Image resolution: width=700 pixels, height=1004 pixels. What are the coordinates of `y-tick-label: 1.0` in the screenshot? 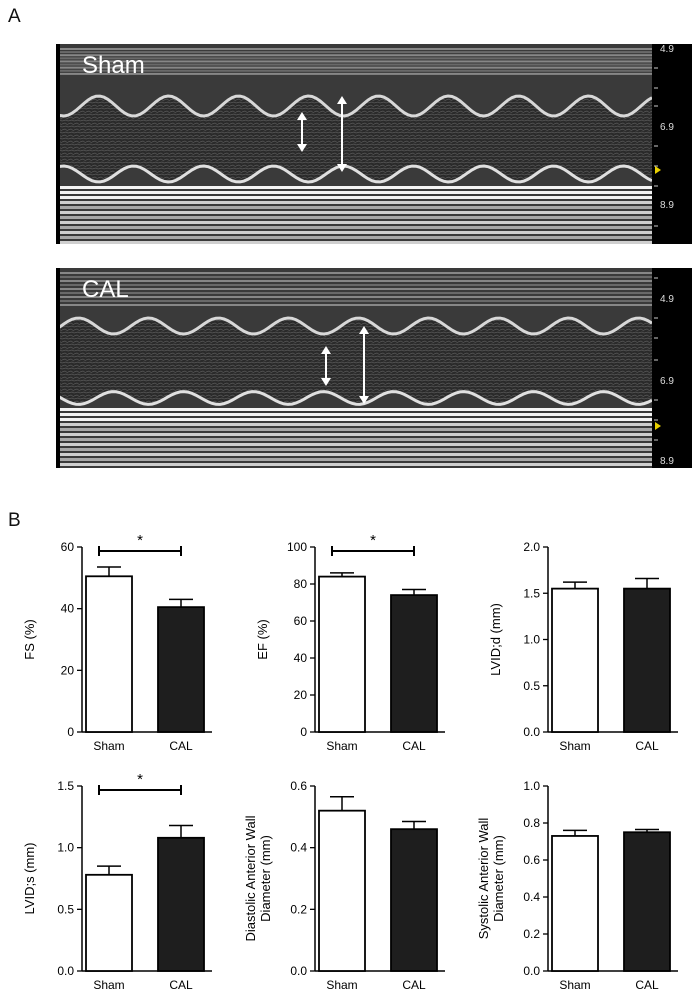 It's located at (531, 640).